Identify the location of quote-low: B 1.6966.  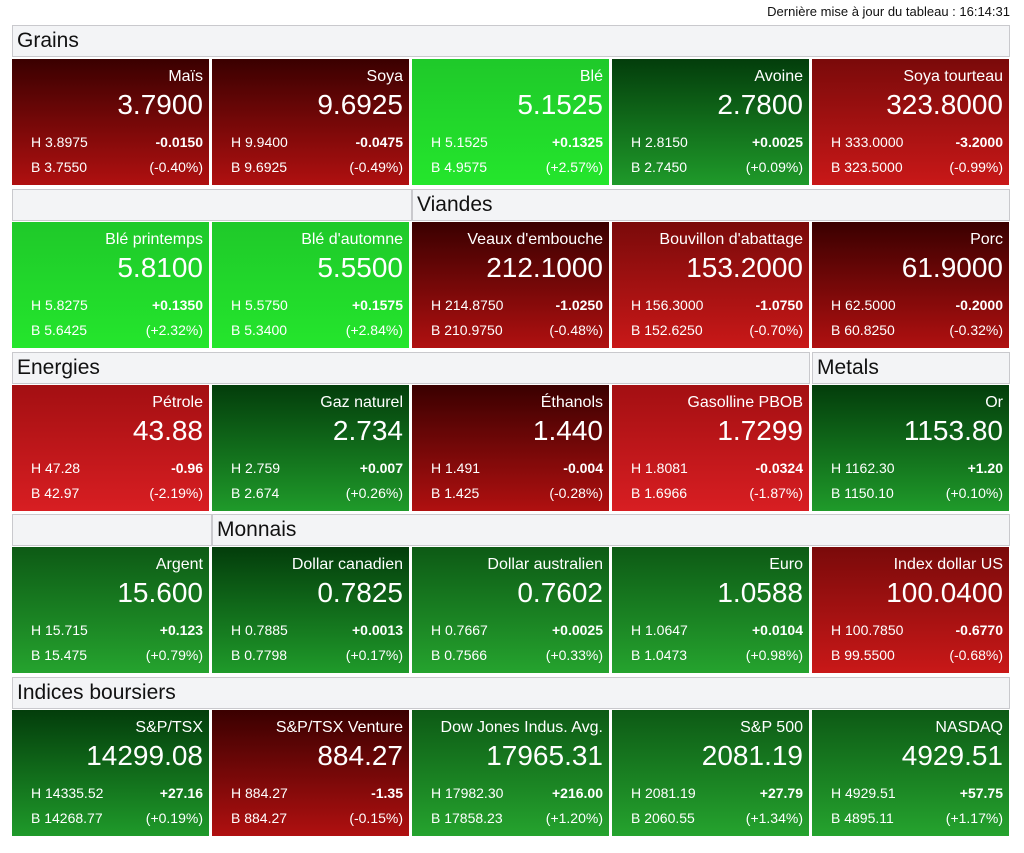
(659, 493).